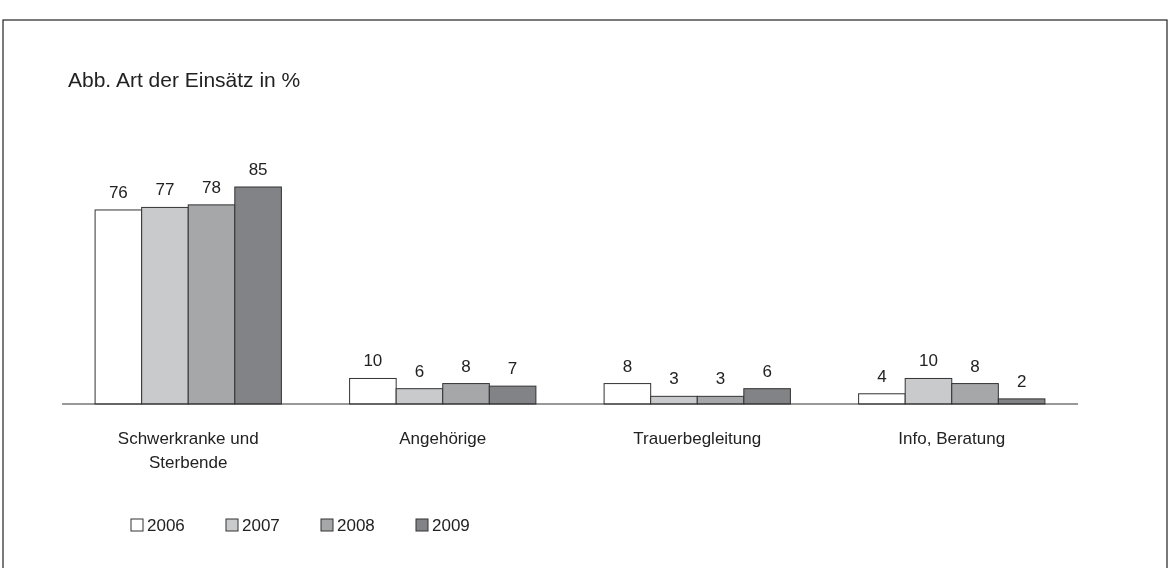 This screenshot has height=568, width=1170. I want to click on data-label: 4, so click(882, 376).